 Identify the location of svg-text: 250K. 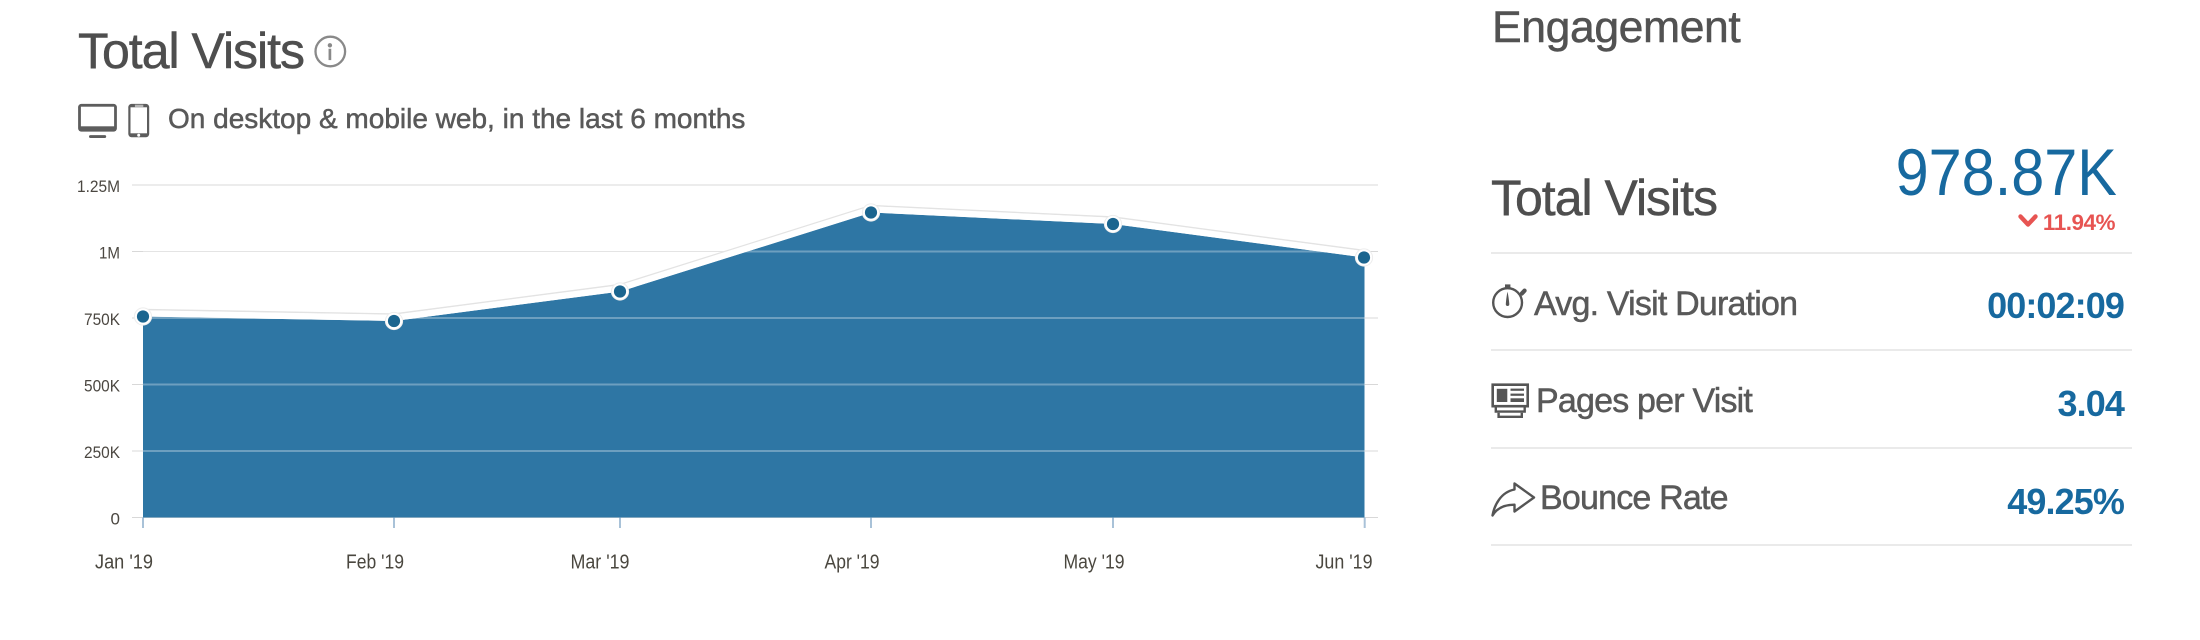
(102, 452).